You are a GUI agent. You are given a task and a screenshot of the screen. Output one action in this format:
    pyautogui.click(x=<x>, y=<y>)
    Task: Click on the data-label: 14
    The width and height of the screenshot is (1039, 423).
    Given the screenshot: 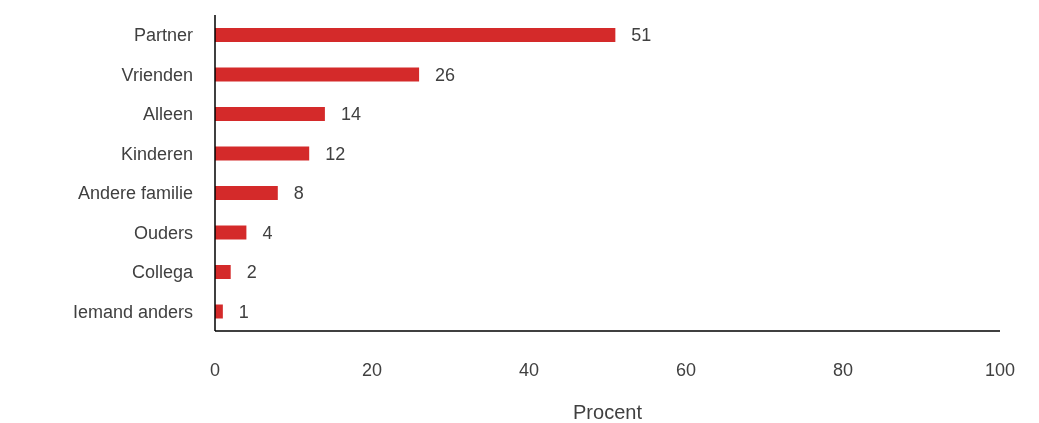 What is the action you would take?
    pyautogui.click(x=350, y=114)
    